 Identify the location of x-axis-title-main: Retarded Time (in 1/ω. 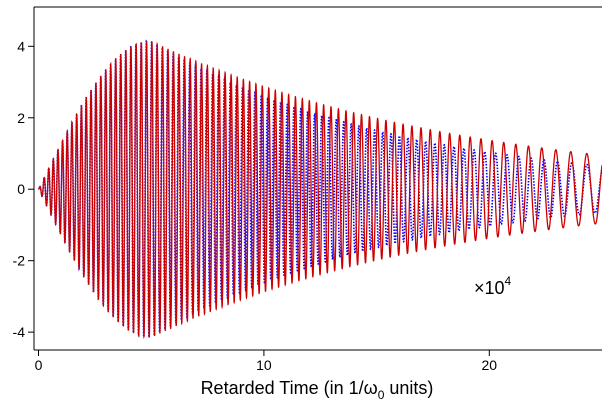
(289, 388).